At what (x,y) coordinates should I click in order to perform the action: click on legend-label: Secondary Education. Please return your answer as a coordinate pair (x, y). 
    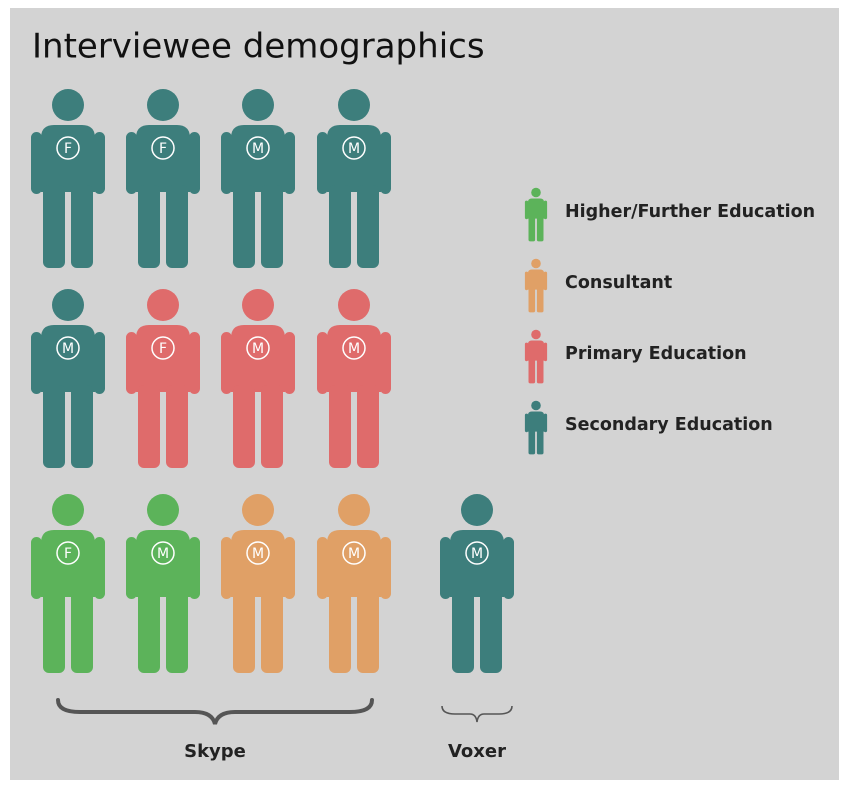
    Looking at the image, I should click on (669, 425).